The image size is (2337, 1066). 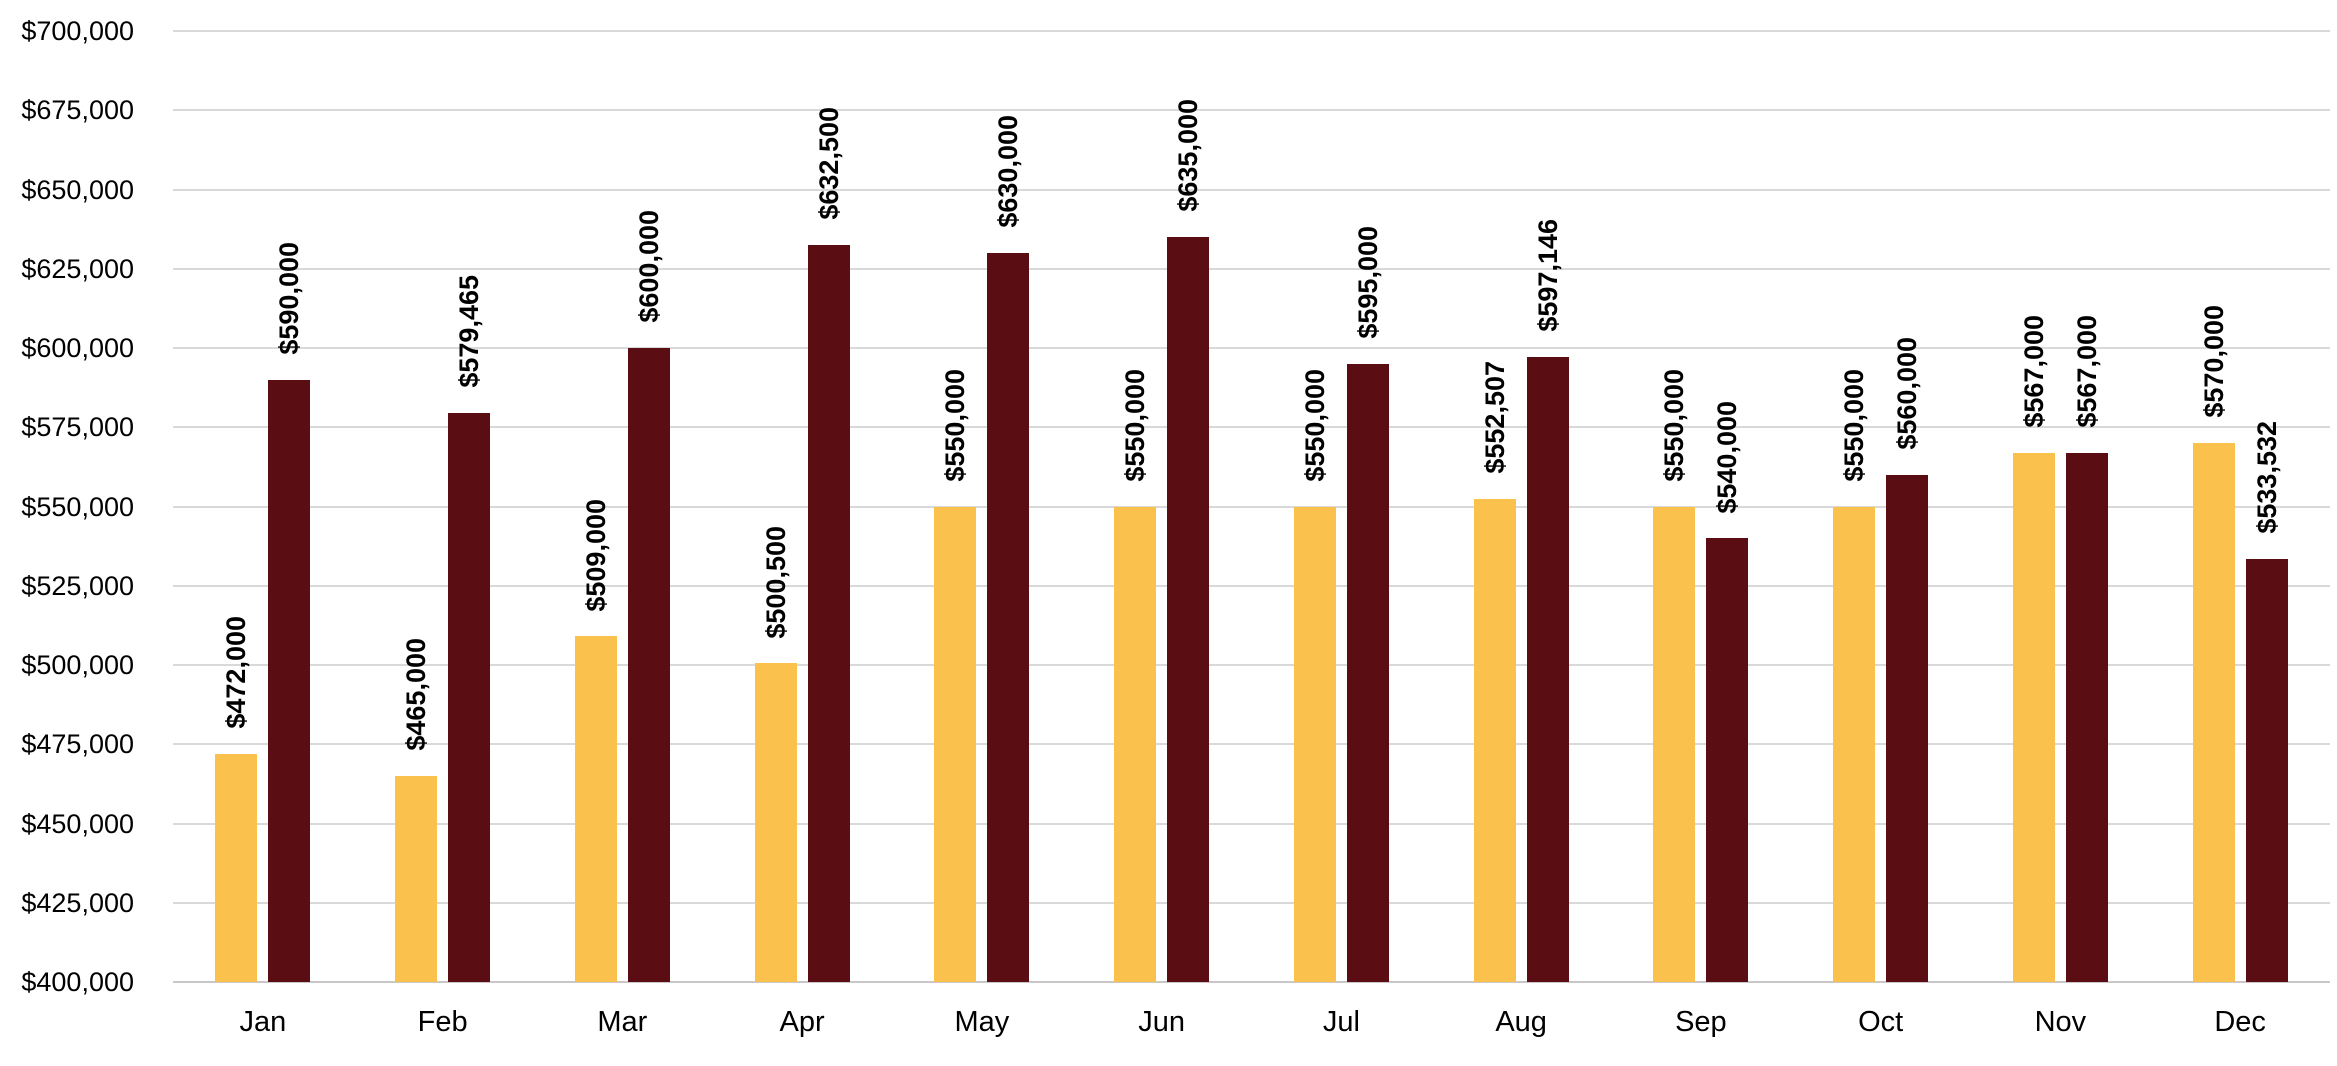 I want to click on bar-aug-dark-maroon, so click(x=1547, y=669).